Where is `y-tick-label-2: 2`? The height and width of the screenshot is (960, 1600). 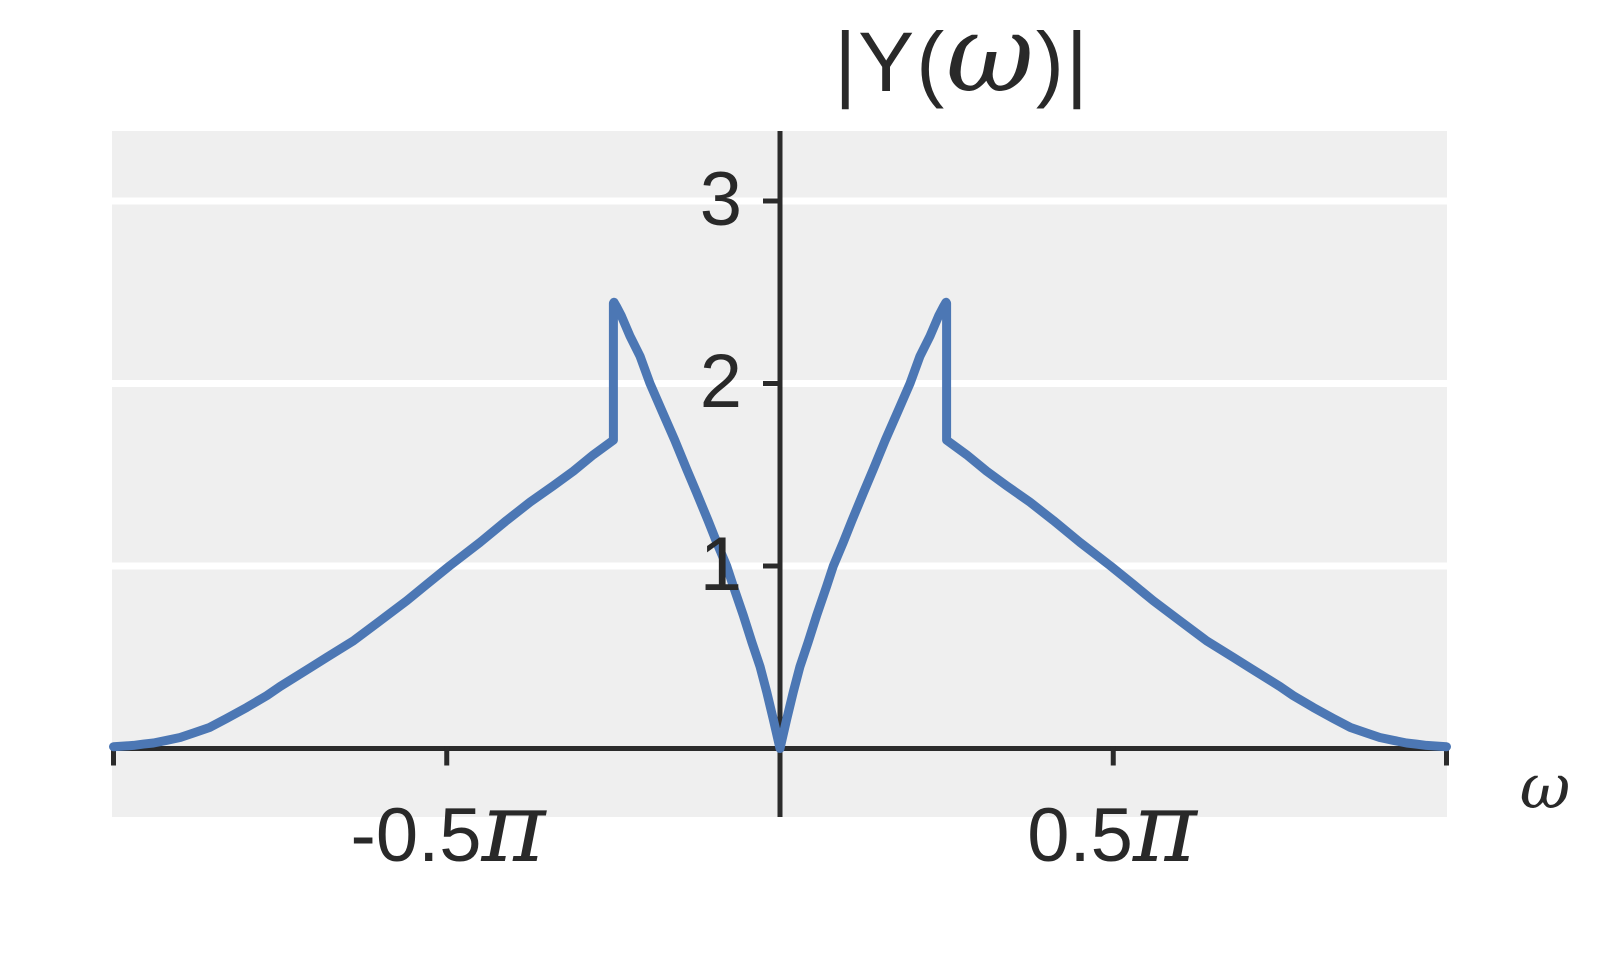 y-tick-label-2: 2 is located at coordinates (720, 381).